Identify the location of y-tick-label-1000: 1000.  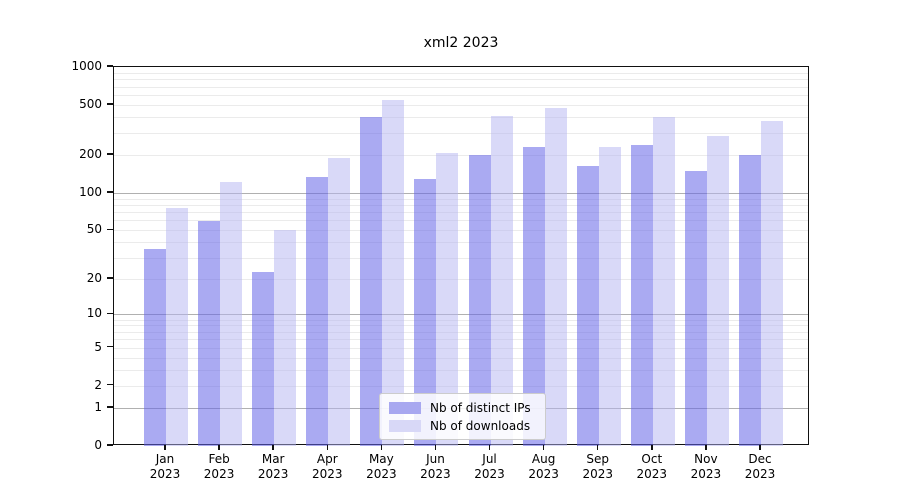
(86, 66).